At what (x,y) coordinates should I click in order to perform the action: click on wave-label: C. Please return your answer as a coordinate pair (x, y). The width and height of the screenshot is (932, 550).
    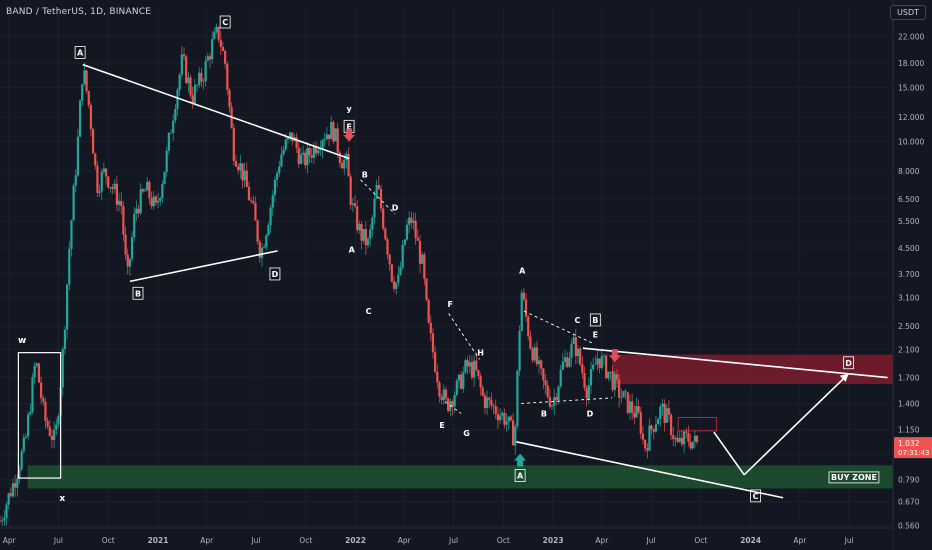
    Looking at the image, I should click on (225, 22).